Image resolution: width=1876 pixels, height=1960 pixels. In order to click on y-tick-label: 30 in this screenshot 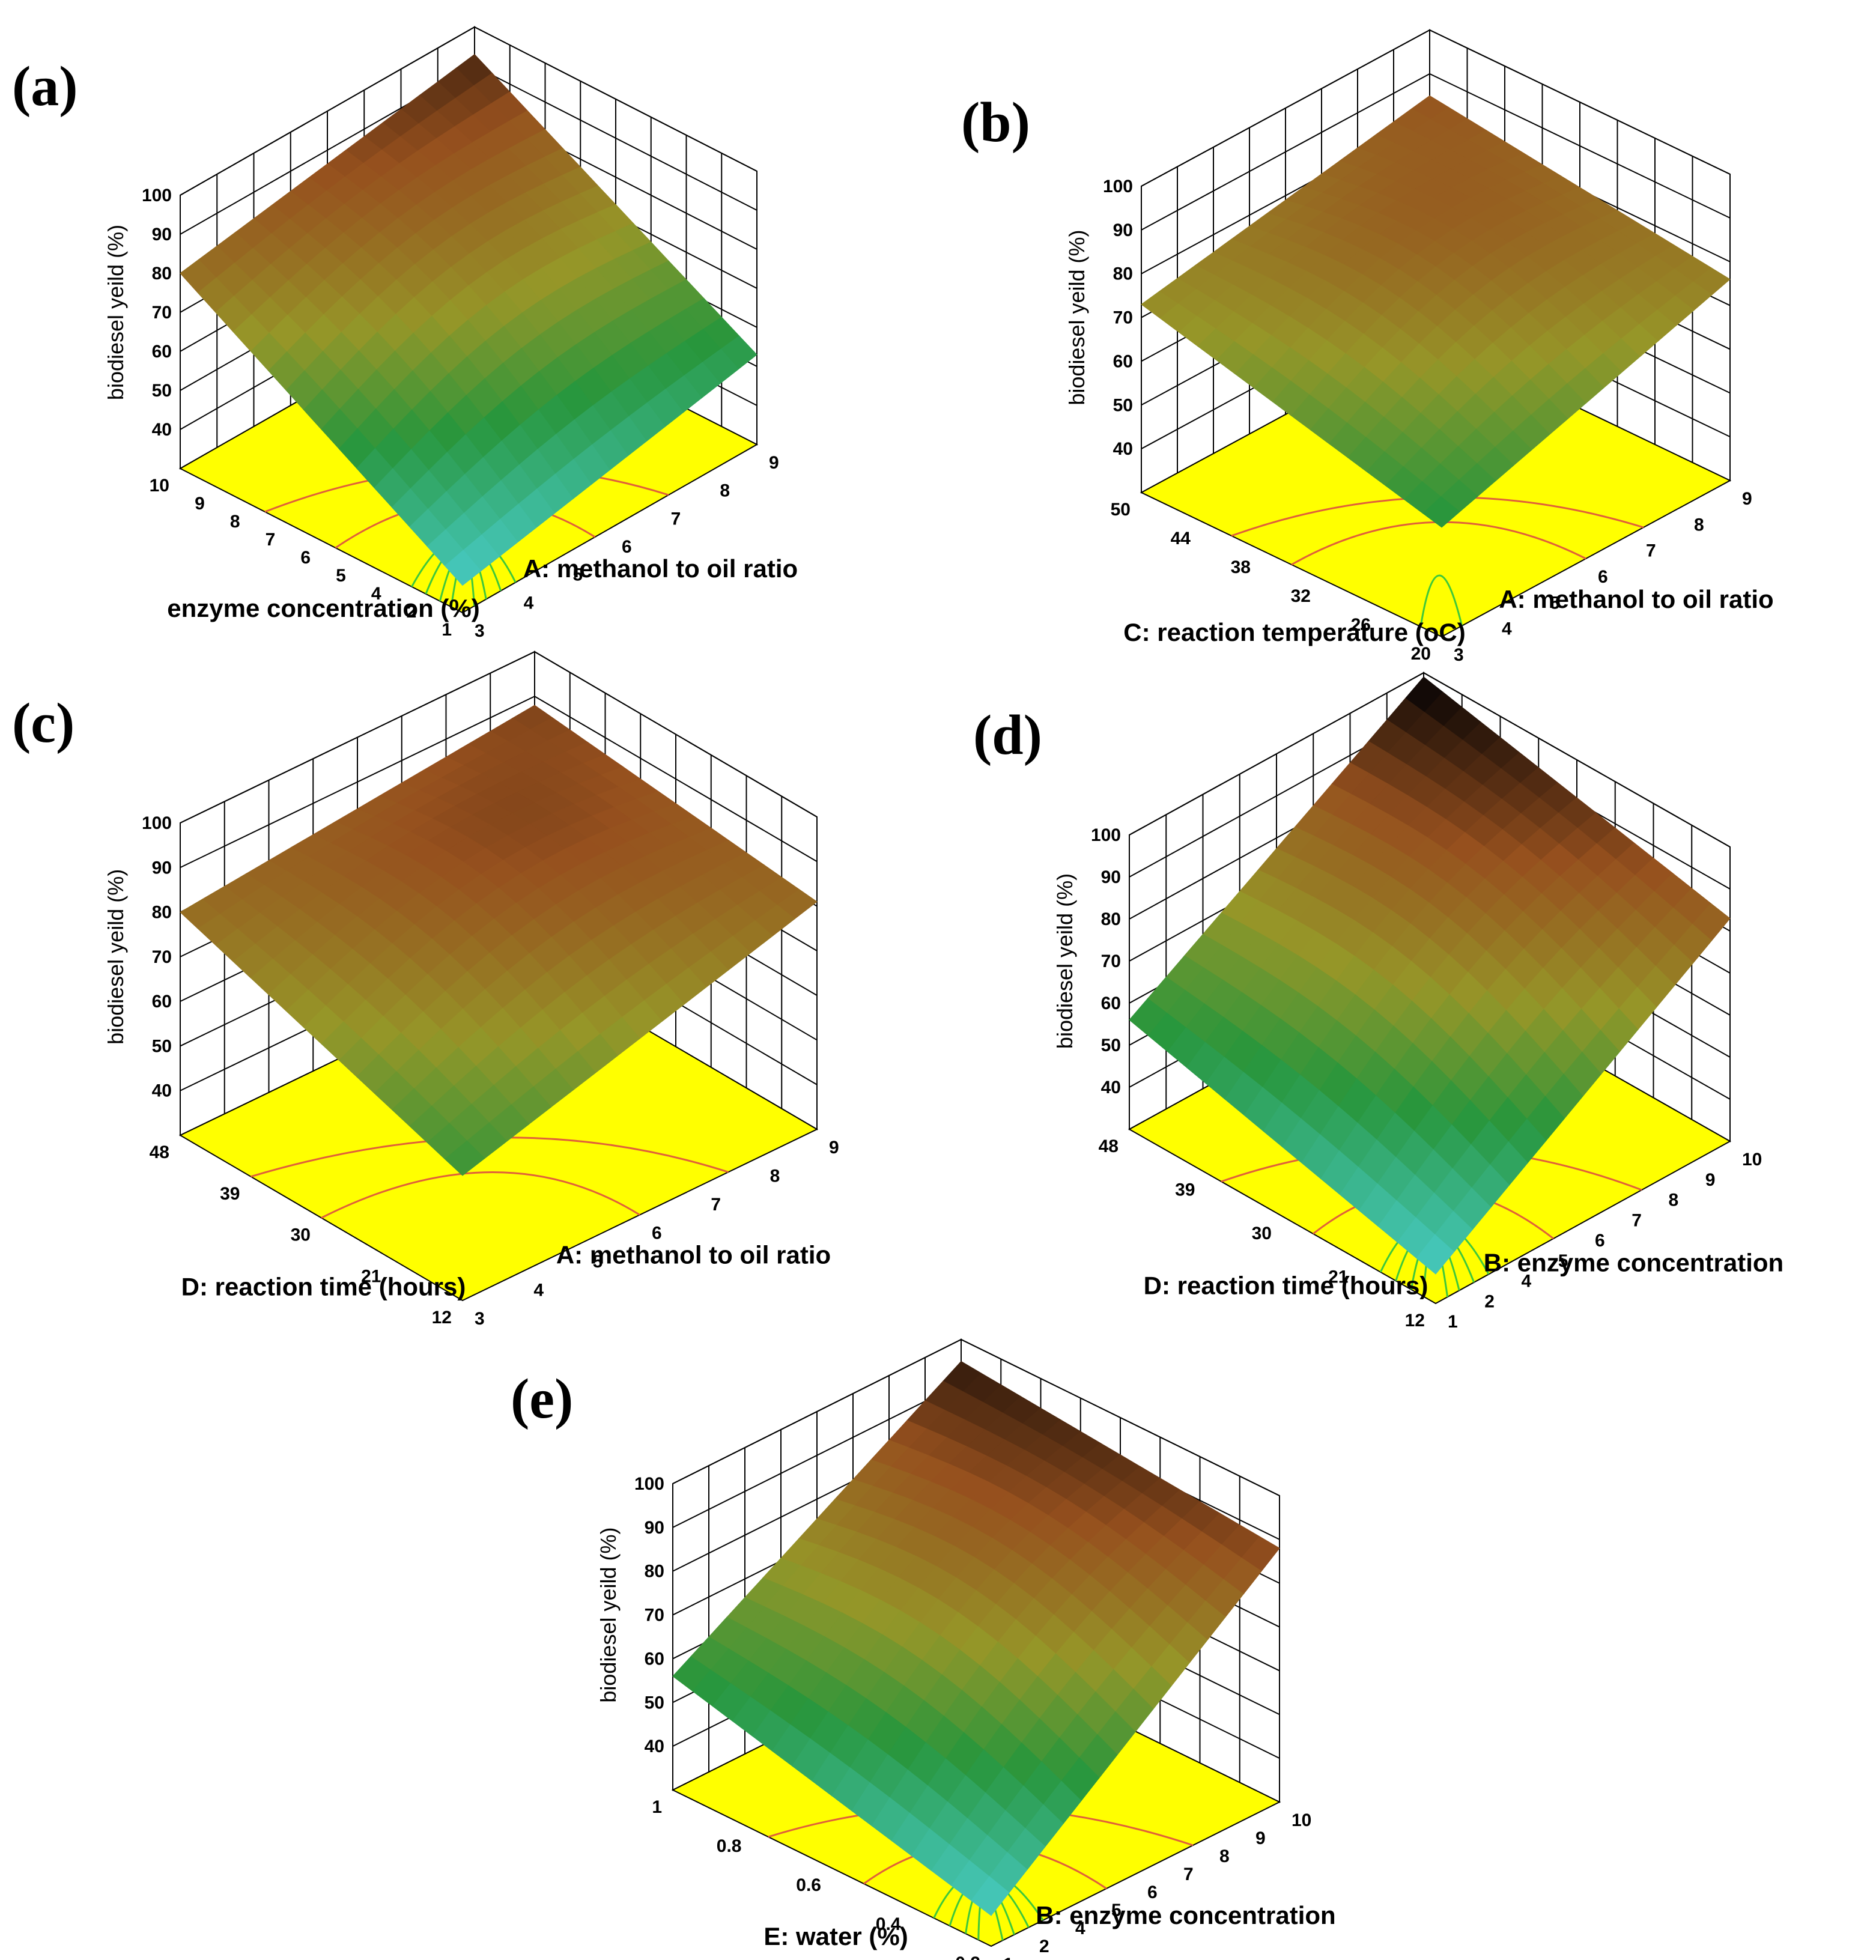, I will do `click(301, 1235)`.